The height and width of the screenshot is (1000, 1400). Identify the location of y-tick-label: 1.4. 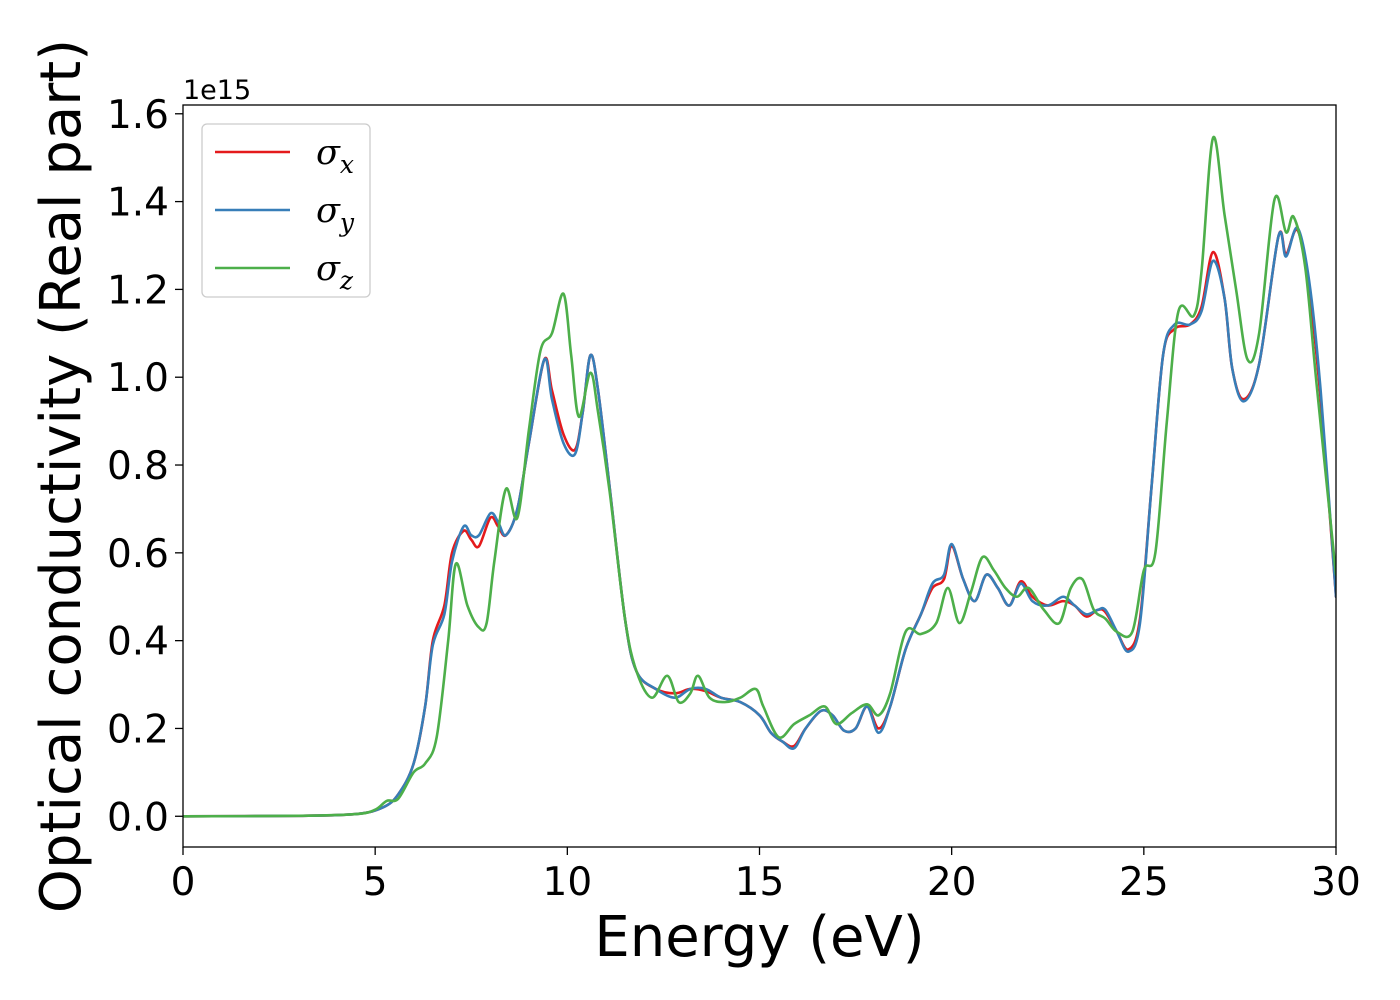
(138, 203).